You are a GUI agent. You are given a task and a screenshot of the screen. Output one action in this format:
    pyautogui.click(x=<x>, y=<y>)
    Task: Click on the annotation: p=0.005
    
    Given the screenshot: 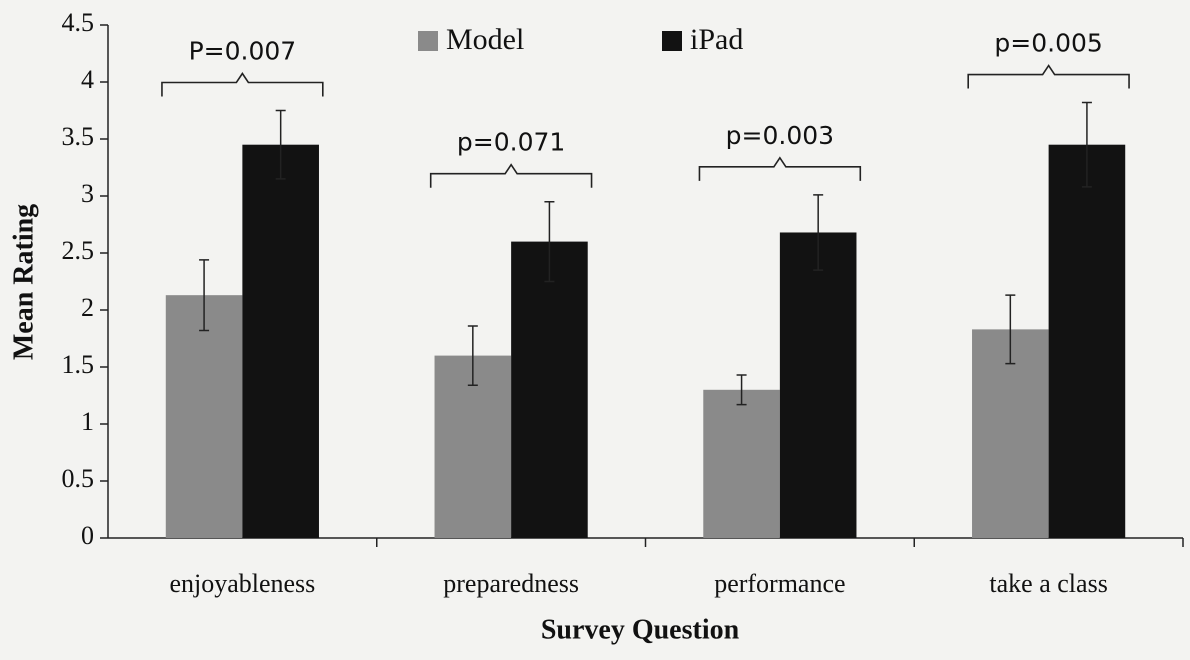 What is the action you would take?
    pyautogui.click(x=1048, y=43)
    